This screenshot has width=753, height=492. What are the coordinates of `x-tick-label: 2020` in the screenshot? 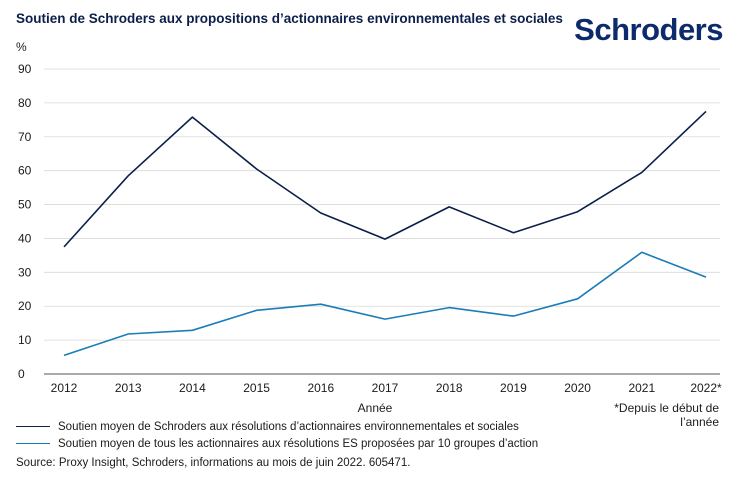 It's located at (577, 388).